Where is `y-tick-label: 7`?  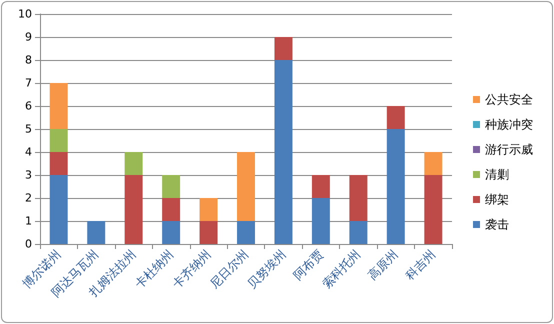 y-tick-label: 7 is located at coordinates (28, 83).